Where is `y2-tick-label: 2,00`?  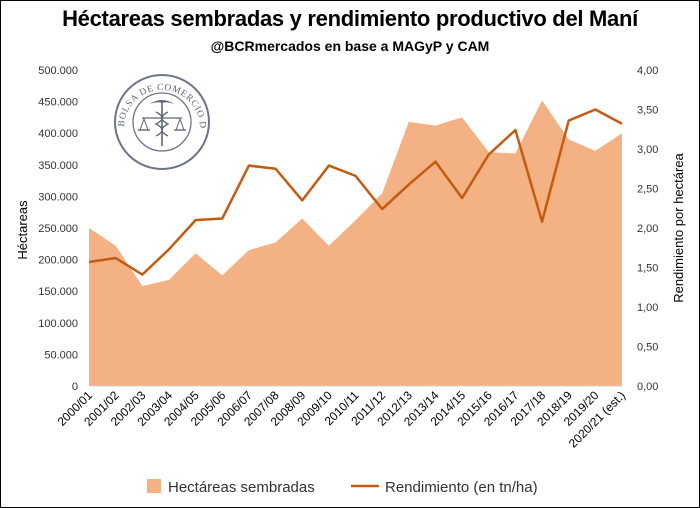
y2-tick-label: 2,00 is located at coordinates (647, 229).